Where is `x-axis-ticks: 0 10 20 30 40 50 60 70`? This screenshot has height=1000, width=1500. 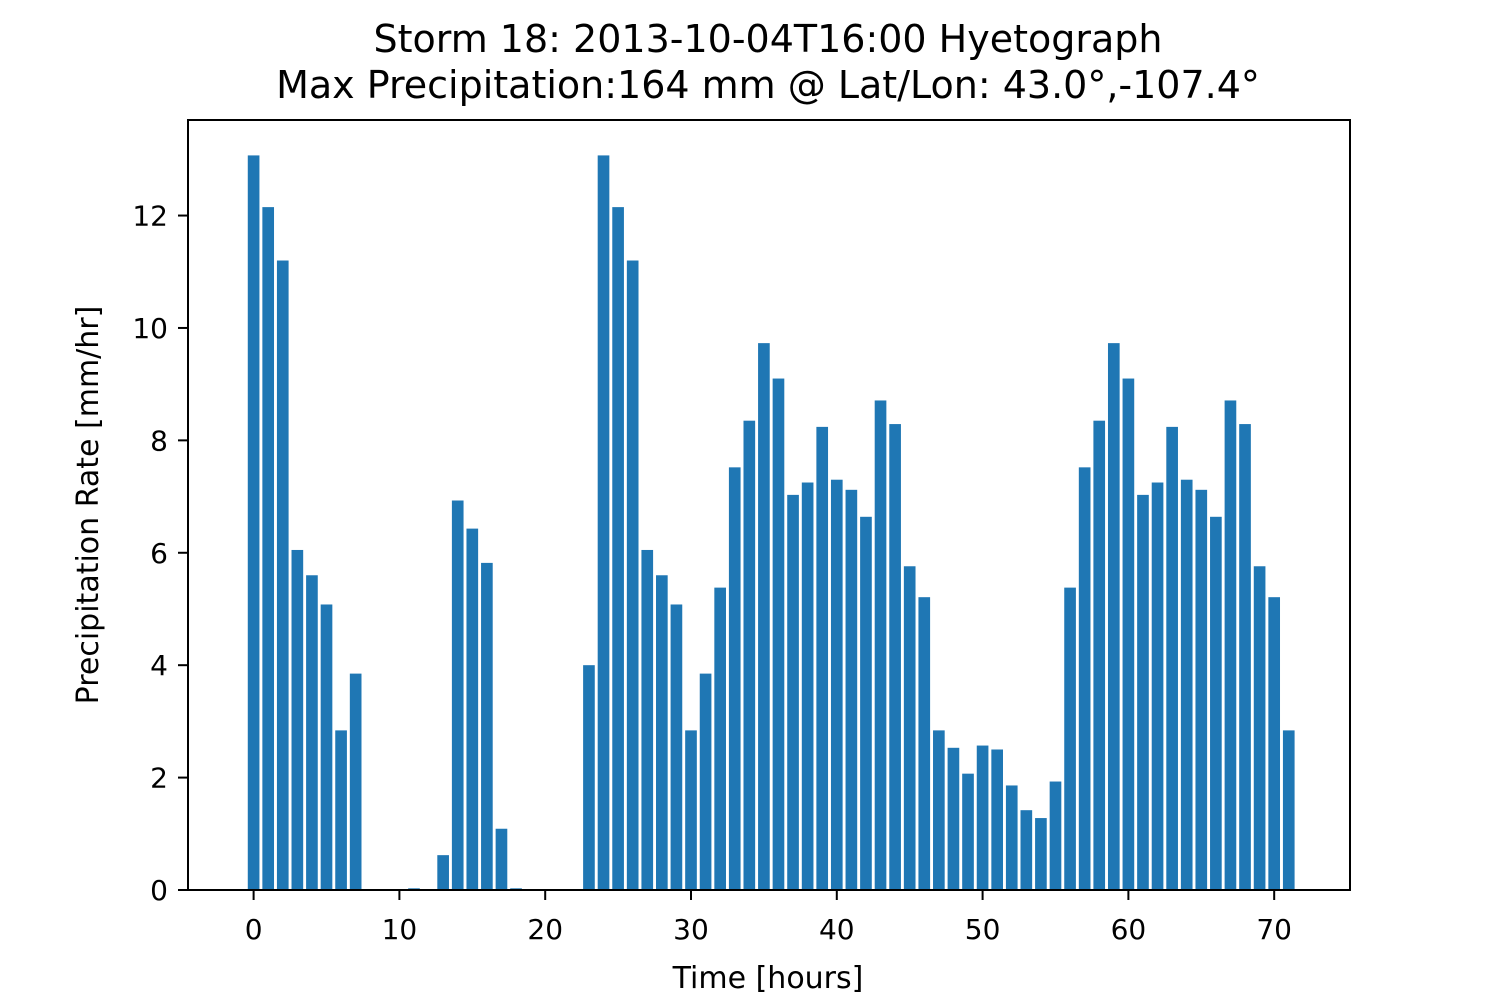
x-axis-ticks: 0 10 20 30 40 50 60 70 is located at coordinates (768, 918).